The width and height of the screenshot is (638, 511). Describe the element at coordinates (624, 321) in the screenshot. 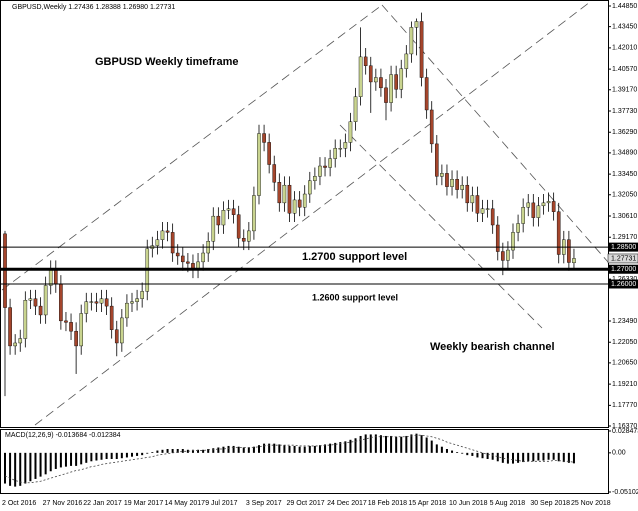

I see `y-tick-label: 1.23490` at that location.